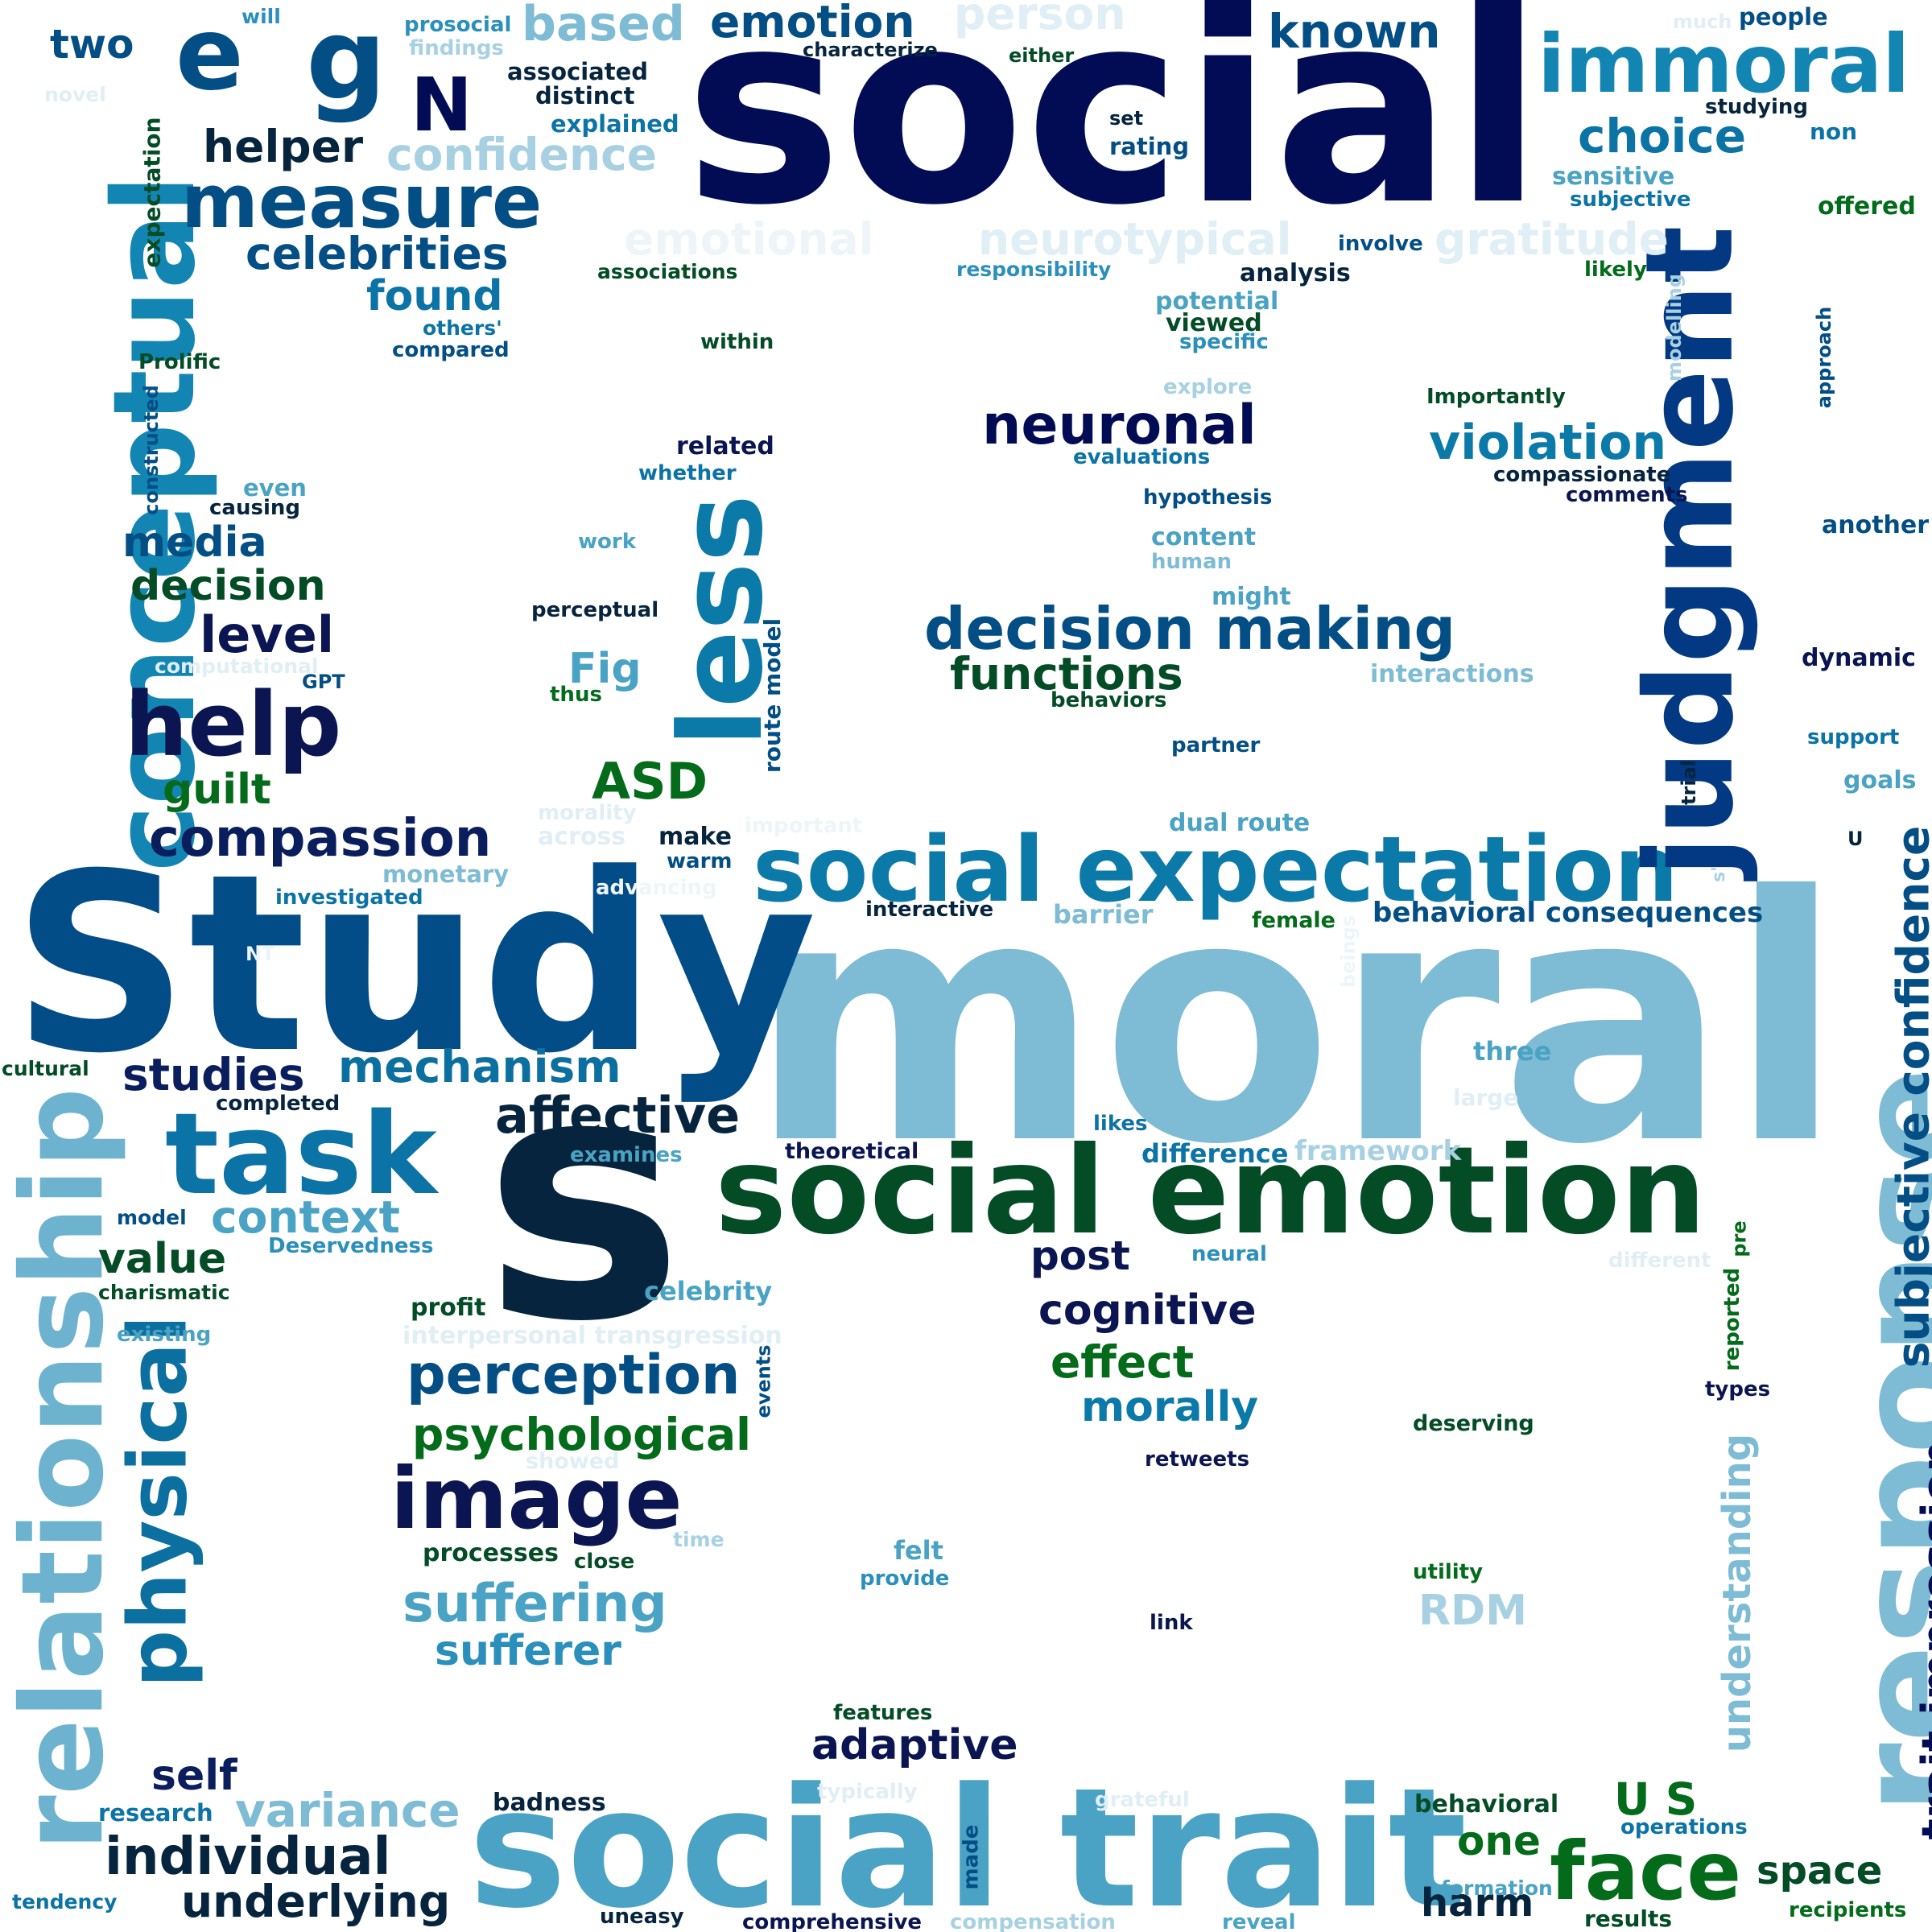  Describe the element at coordinates (812, 23) in the screenshot. I see `word-emotion: emotion` at that location.